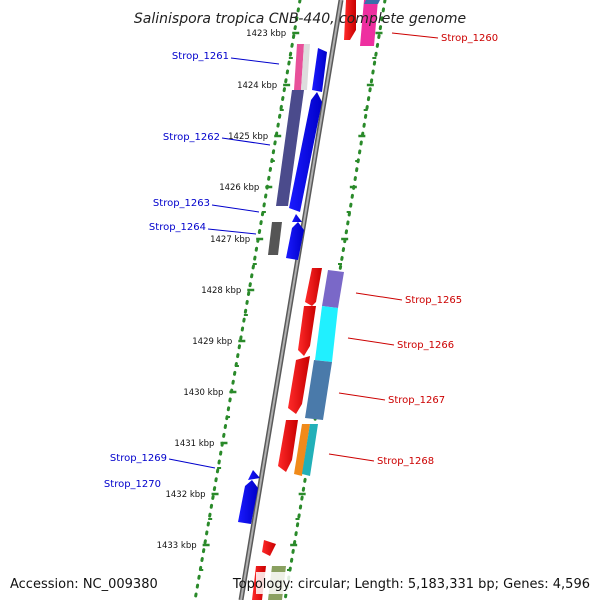  I want to click on scale-label: 1429 kbp, so click(212, 342).